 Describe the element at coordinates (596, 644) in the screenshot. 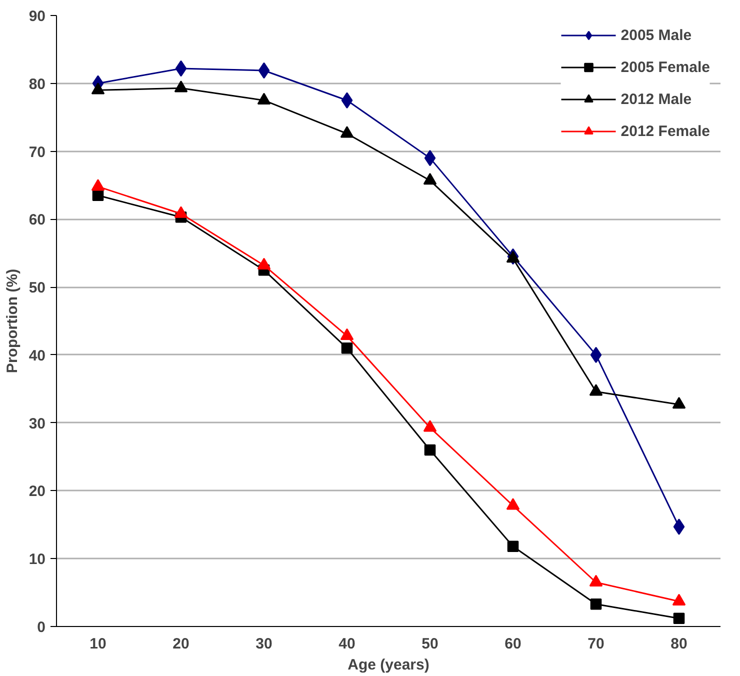

I see `x-tick-label: 70` at that location.